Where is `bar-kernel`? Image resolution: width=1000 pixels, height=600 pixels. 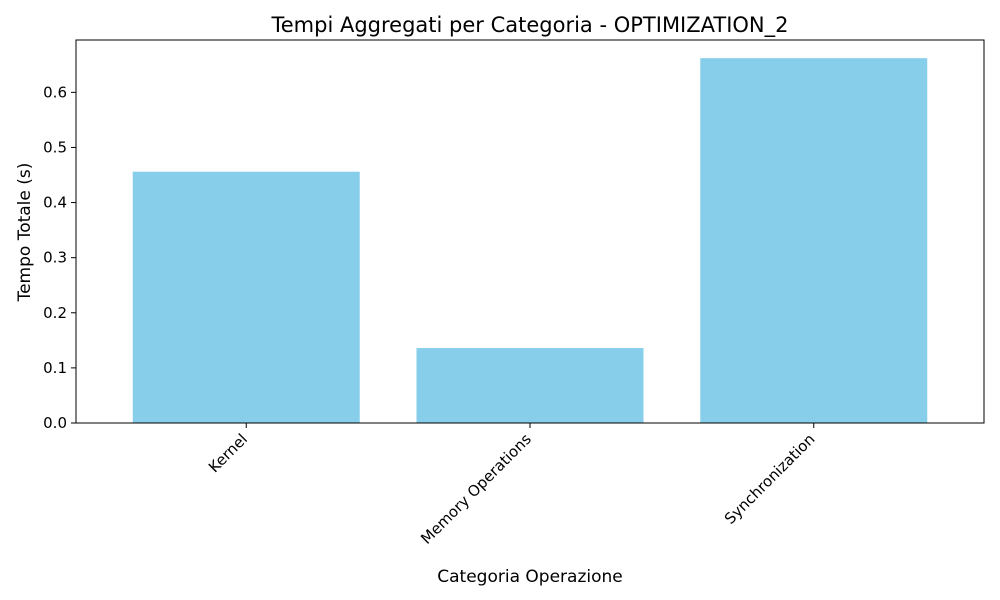
bar-kernel is located at coordinates (246, 297).